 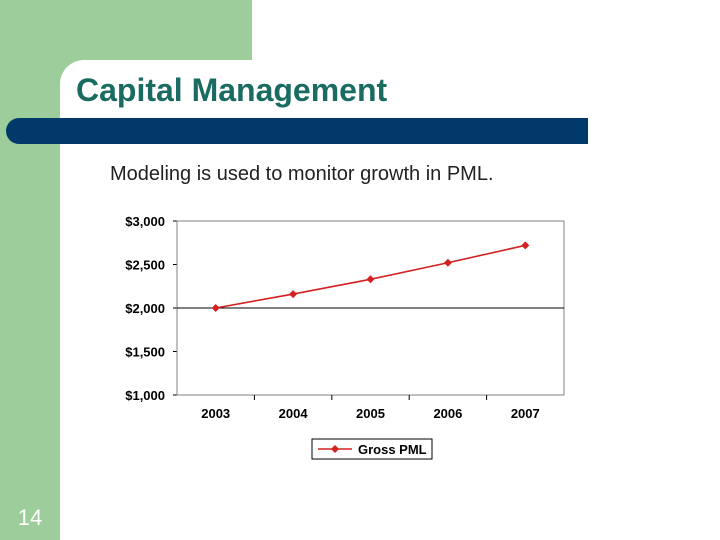 What do you see at coordinates (232, 90) in the screenshot?
I see `slide-title: Capital Management` at bounding box center [232, 90].